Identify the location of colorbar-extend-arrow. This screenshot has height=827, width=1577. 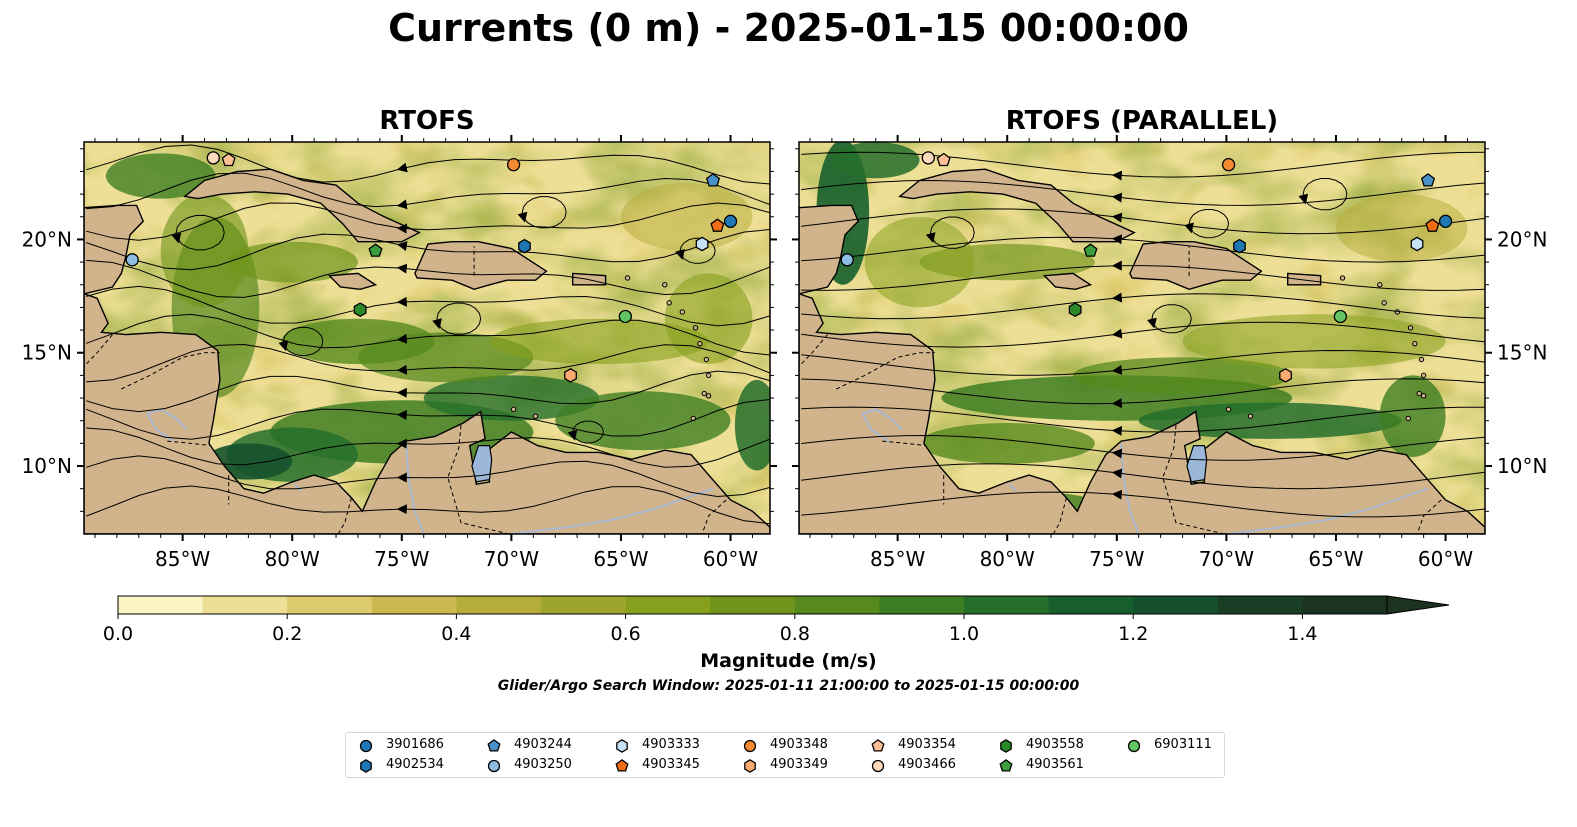
(1418, 605).